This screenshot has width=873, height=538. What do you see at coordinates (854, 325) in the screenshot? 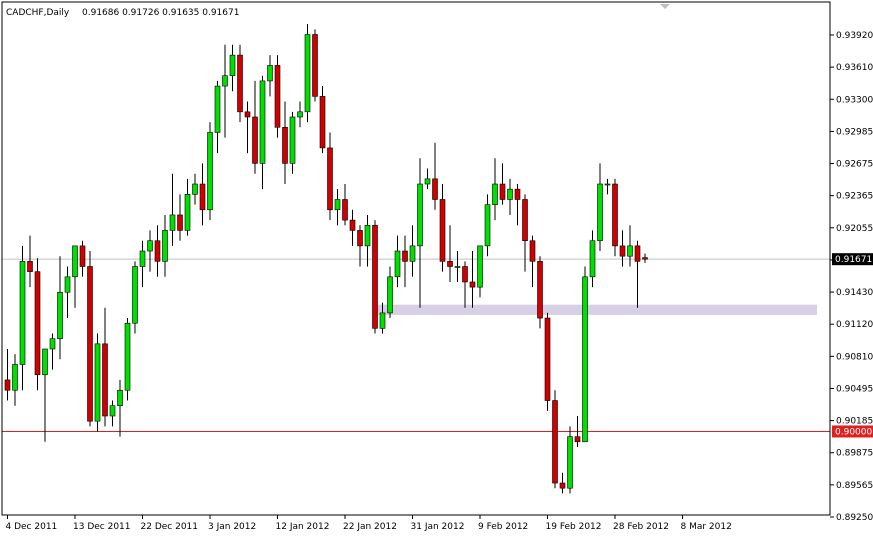
I see `y-tick-label: 0.91120` at bounding box center [854, 325].